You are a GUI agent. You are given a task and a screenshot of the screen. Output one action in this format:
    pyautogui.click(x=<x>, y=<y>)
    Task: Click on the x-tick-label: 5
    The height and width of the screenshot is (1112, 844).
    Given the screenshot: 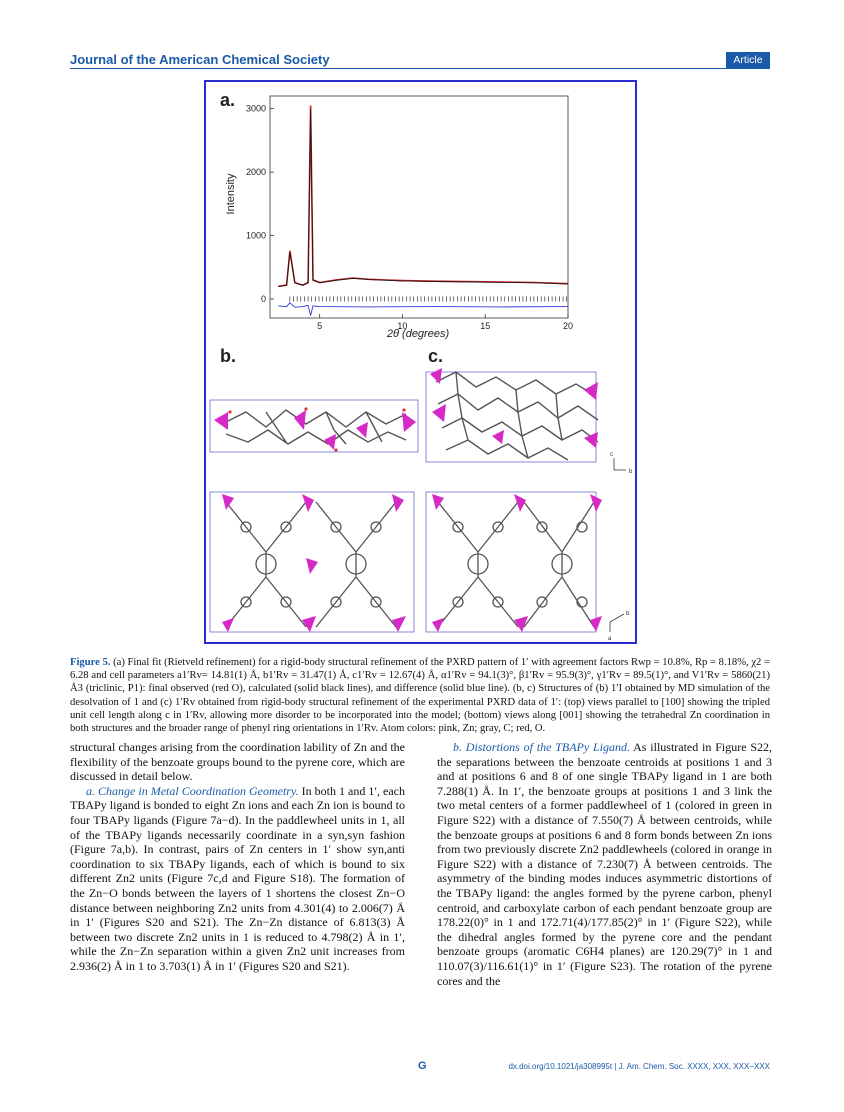 What is the action you would take?
    pyautogui.click(x=319, y=326)
    